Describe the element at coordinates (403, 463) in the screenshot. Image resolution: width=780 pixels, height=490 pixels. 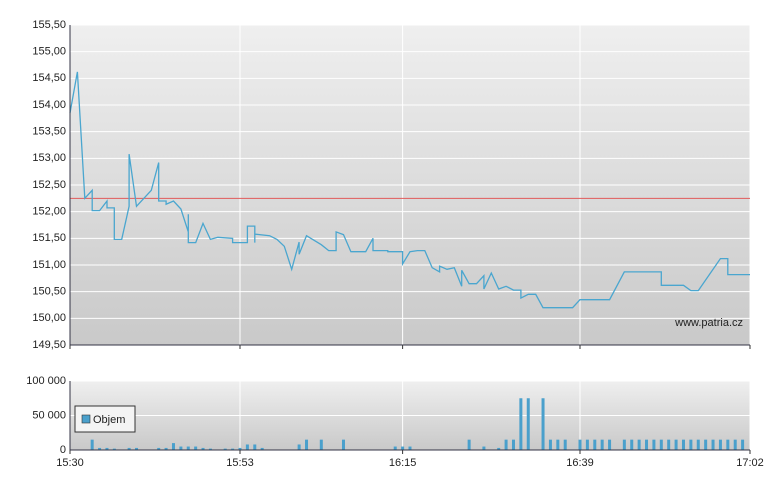
I see `x-tick-label: 16:15` at that location.